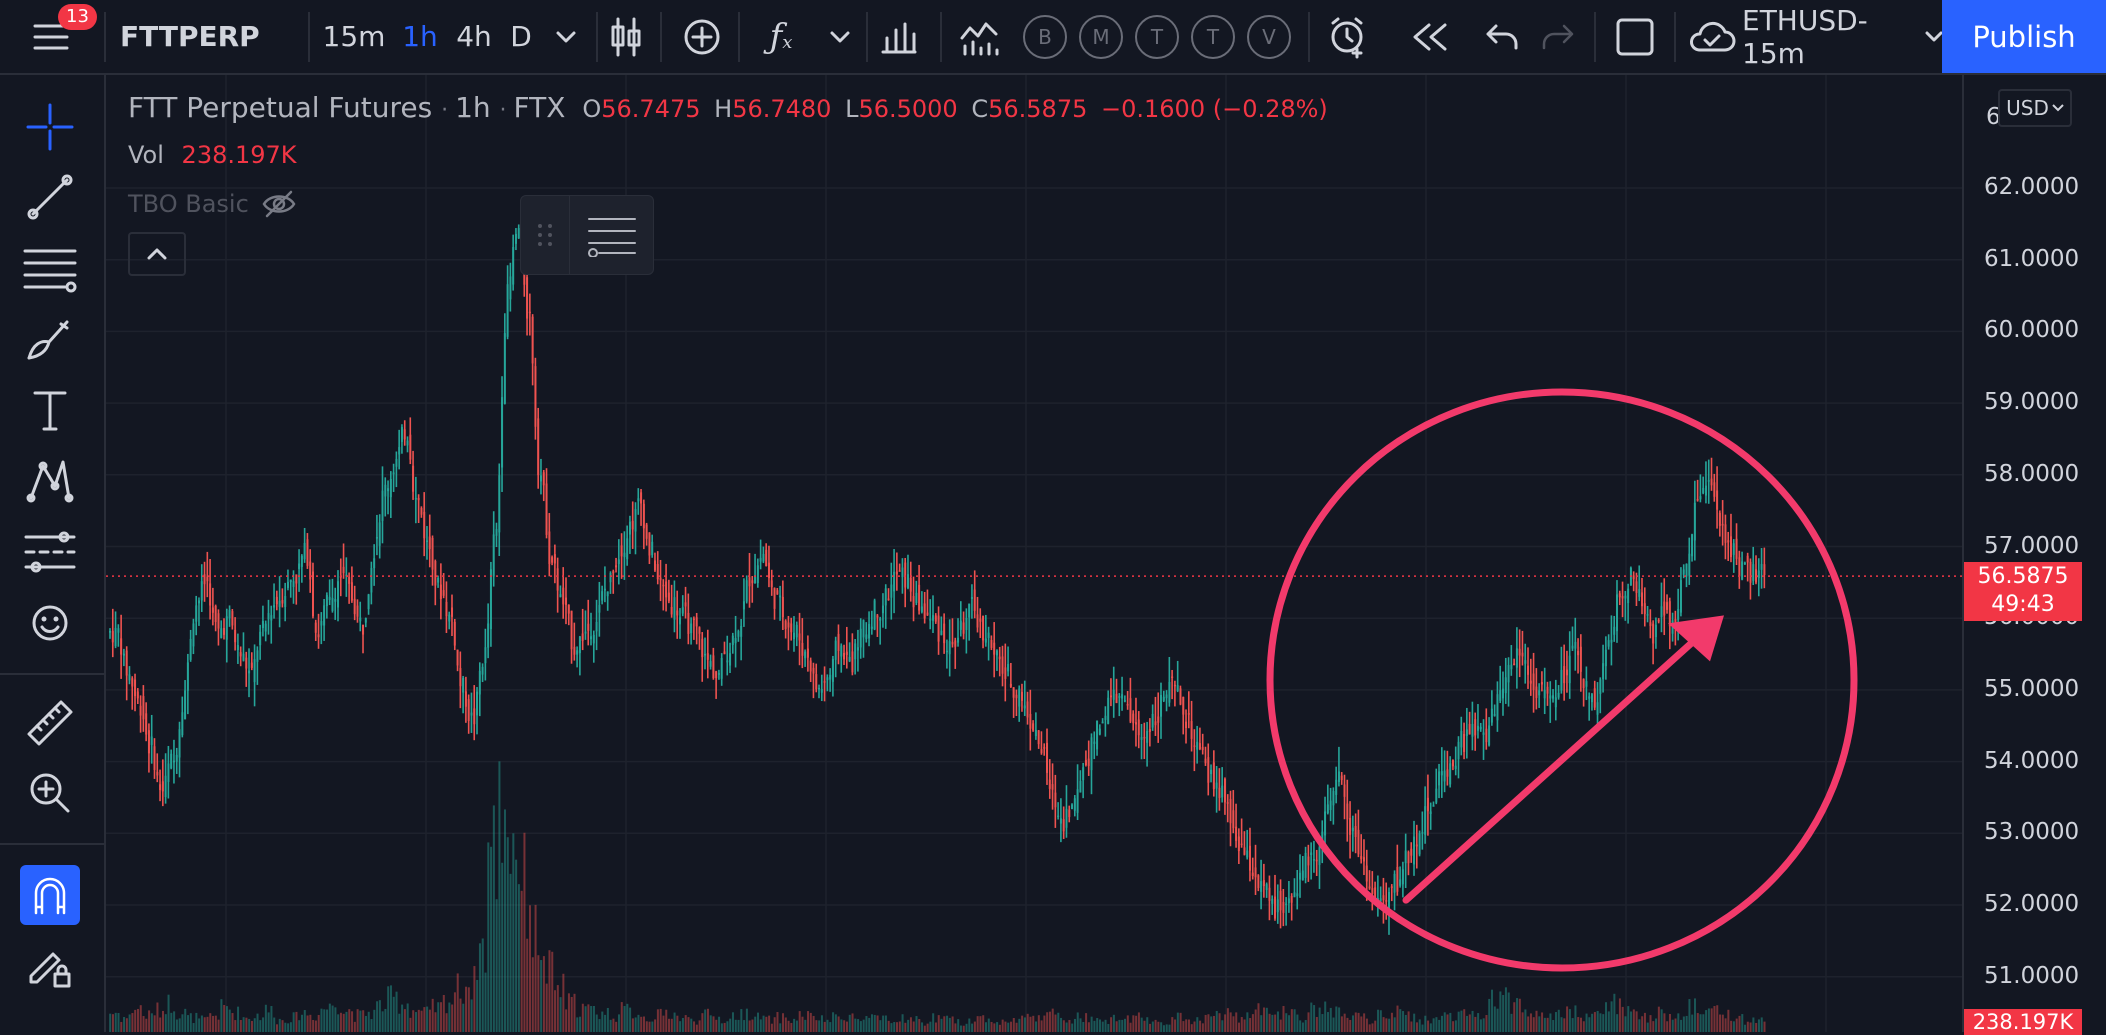  Describe the element at coordinates (1349, 36) in the screenshot. I see `alert-button` at that location.